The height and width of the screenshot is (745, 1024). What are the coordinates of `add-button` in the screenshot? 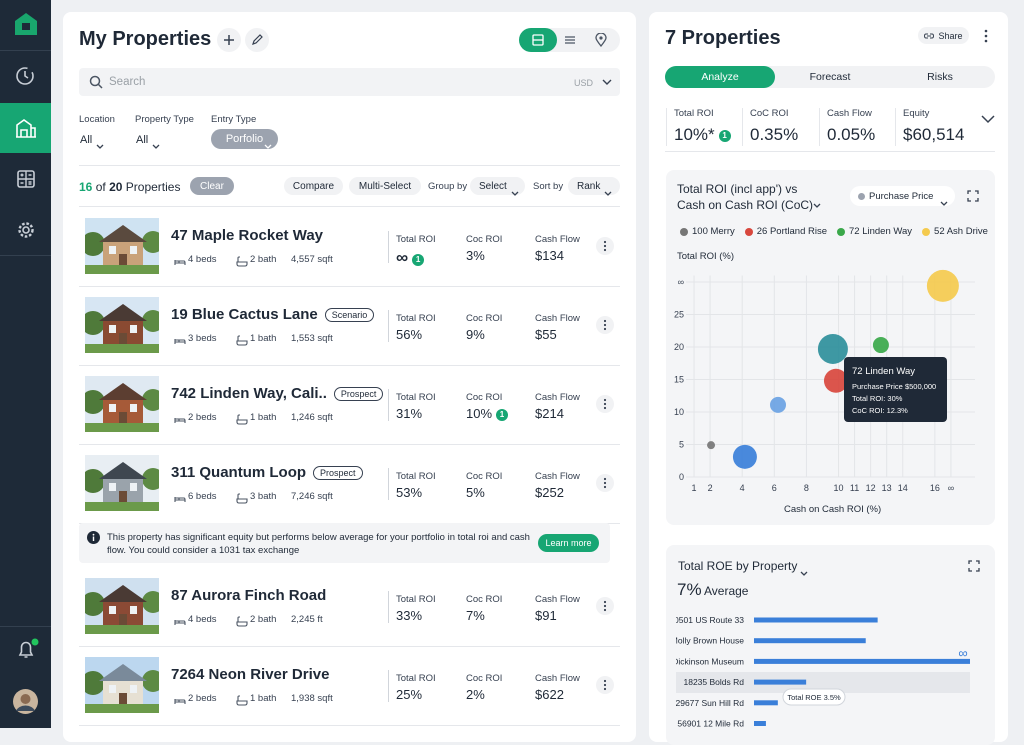 It's located at (229, 40).